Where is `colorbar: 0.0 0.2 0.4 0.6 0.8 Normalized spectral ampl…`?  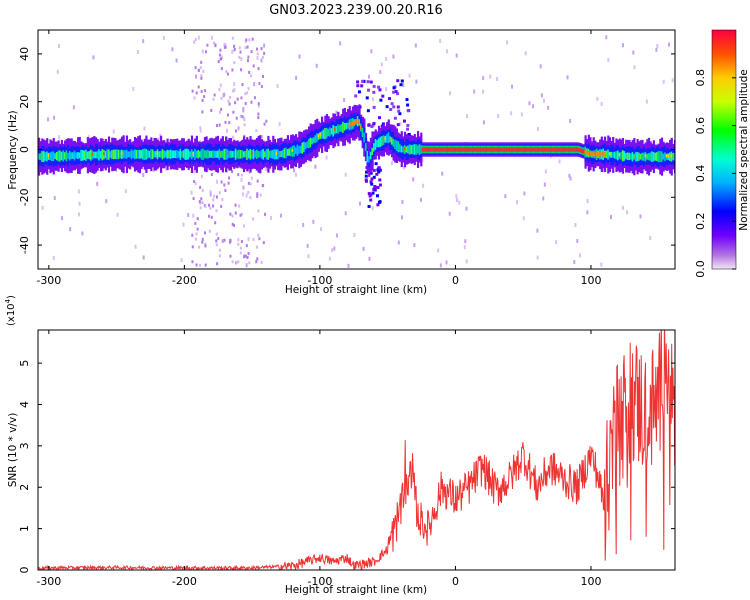 colorbar: 0.0 0.2 0.4 0.6 0.8 Normalized spectral ampl… is located at coordinates (722, 153).